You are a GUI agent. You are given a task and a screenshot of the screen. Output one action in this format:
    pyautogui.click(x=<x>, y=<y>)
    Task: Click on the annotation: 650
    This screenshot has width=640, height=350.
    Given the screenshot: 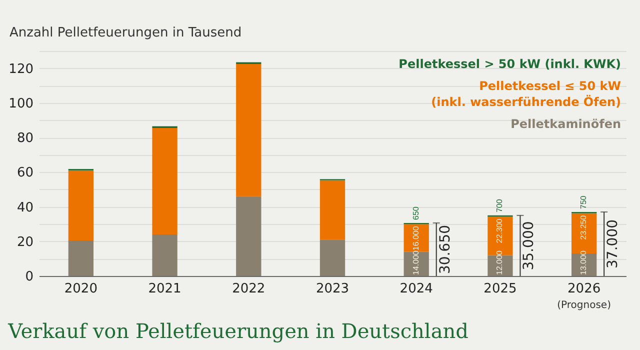 What is the action you would take?
    pyautogui.click(x=415, y=213)
    